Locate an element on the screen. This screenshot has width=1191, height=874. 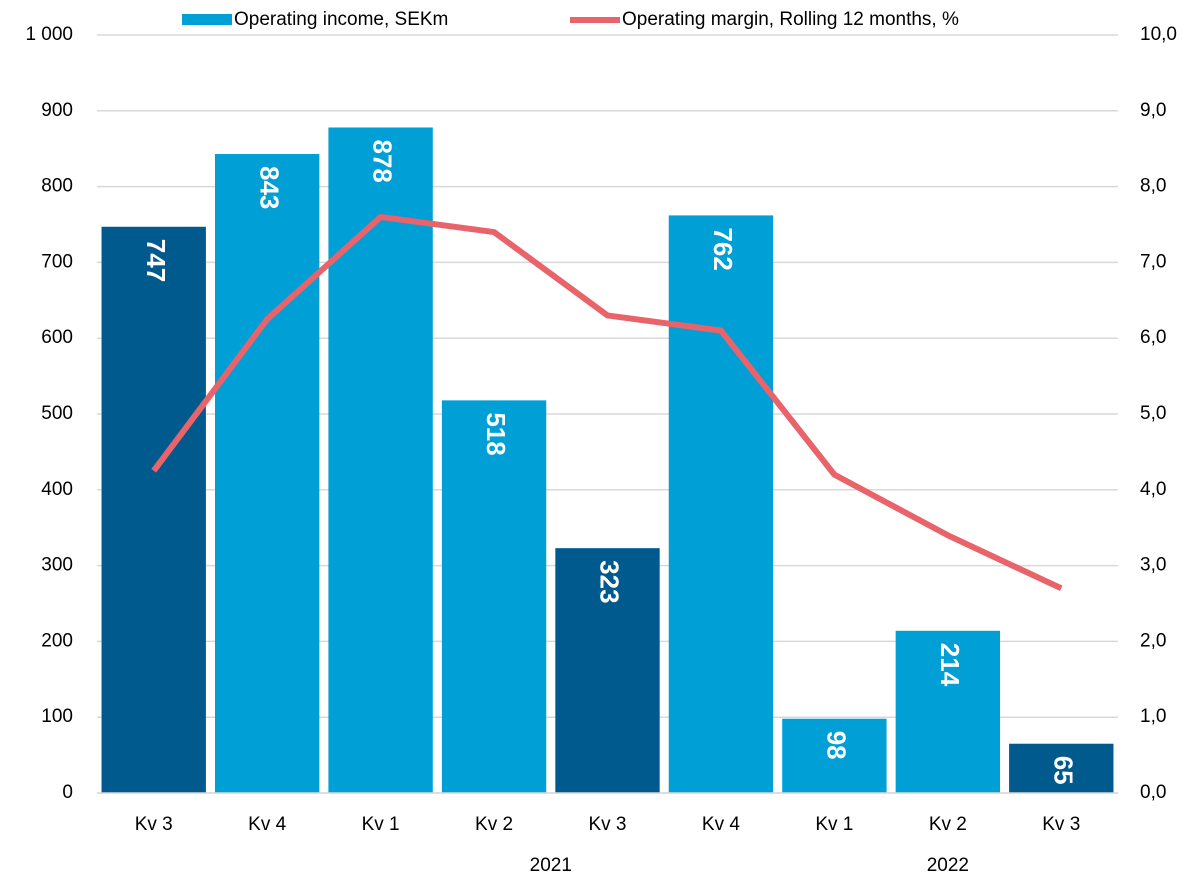
y2-tick-label: 3,0 is located at coordinates (1153, 565).